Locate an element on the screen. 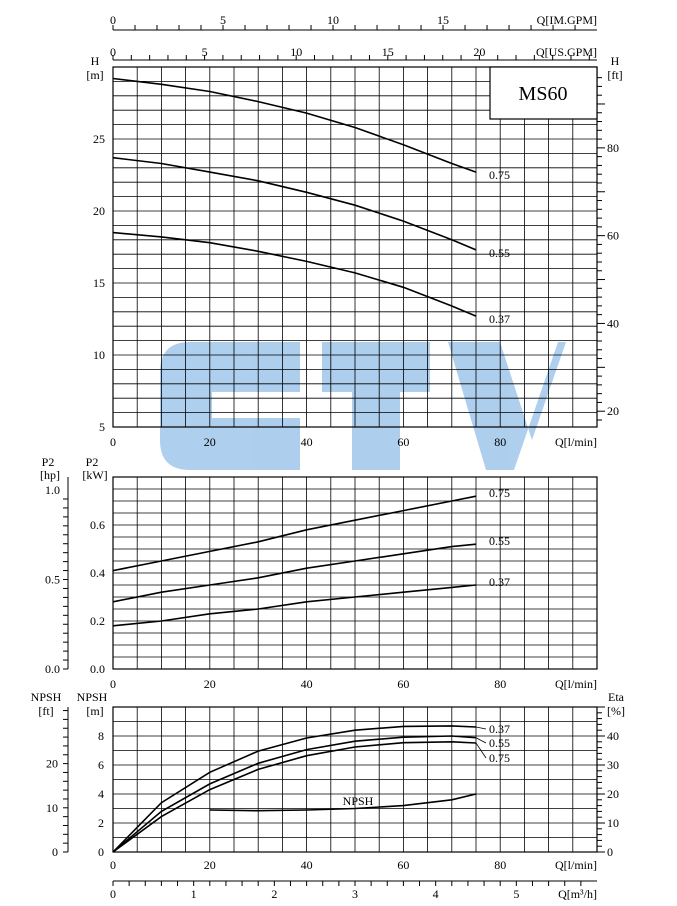 The image size is (677, 906). axis-label: [%] is located at coordinates (616, 711).